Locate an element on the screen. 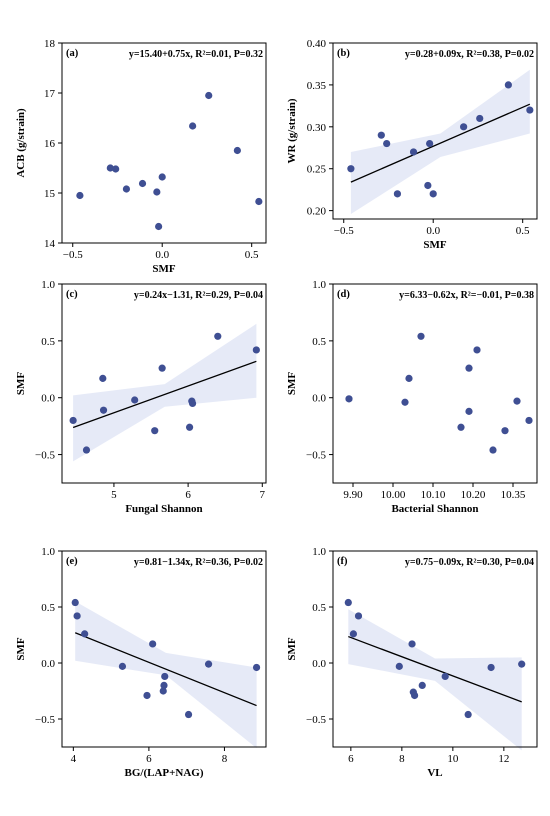  y-axis-label: WR (g/strain) is located at coordinates (292, 130).